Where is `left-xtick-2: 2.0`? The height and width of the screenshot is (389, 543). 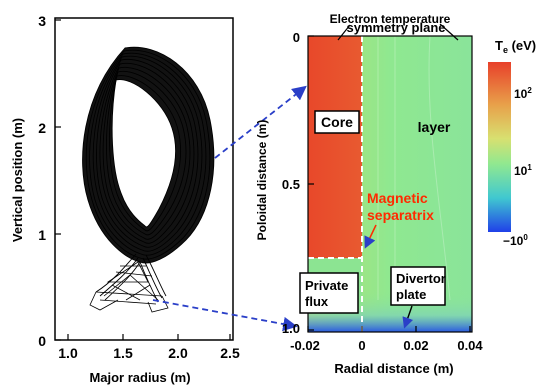 left-xtick-2: 2.0 is located at coordinates (178, 353).